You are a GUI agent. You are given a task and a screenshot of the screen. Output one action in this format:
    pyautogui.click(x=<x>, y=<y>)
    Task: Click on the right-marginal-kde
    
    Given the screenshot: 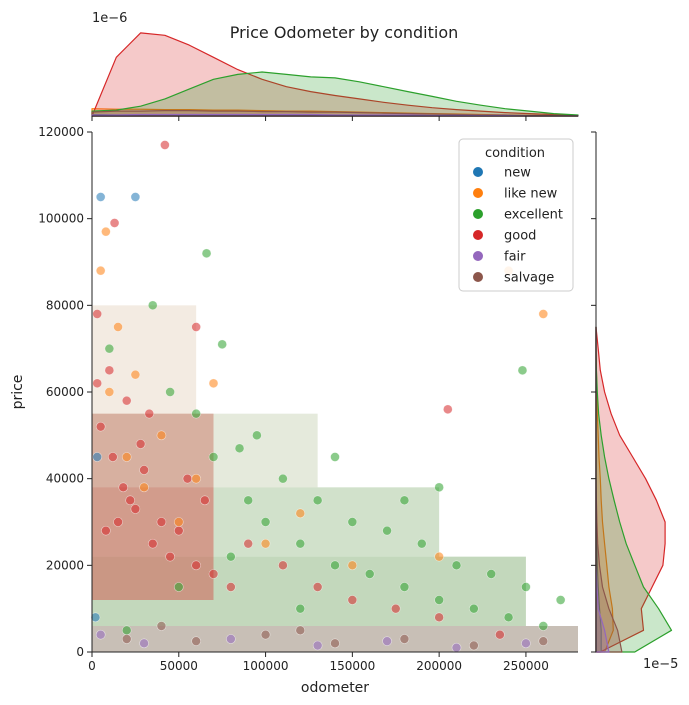 What is the action you would take?
    pyautogui.click(x=634, y=489)
    